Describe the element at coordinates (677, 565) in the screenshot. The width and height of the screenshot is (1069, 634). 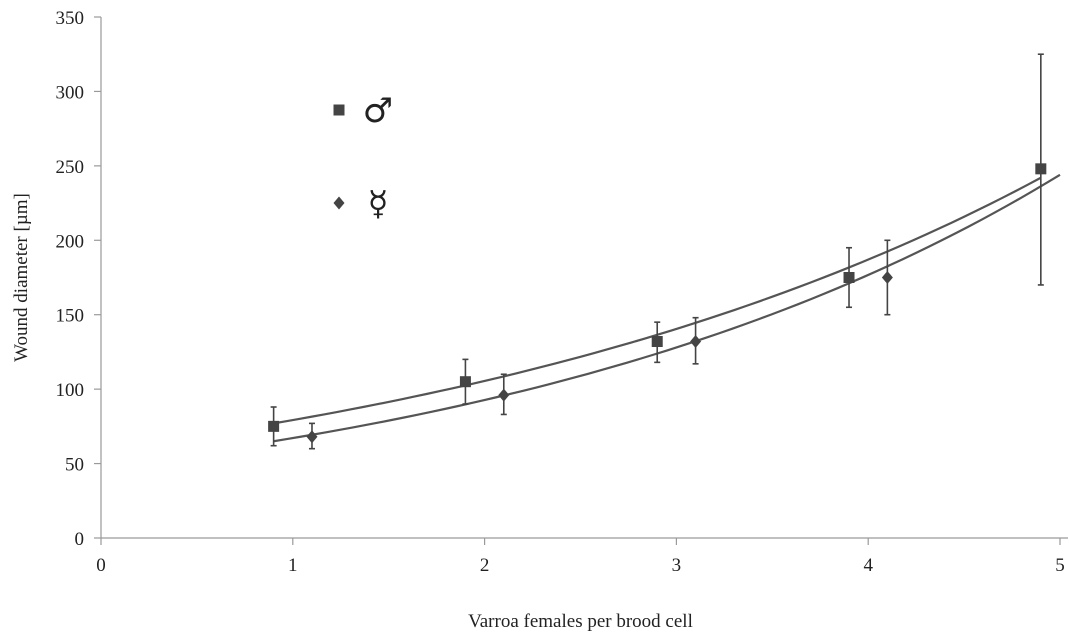
I see `x-tick-label: 3` at that location.